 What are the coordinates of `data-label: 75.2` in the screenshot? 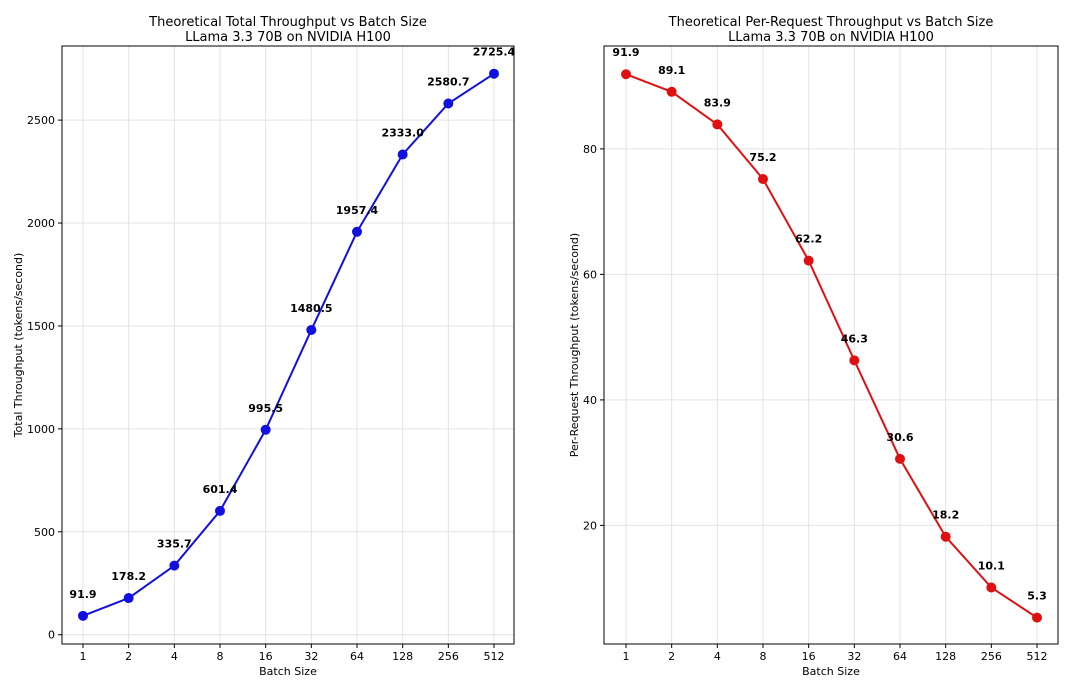 It's located at (762, 157).